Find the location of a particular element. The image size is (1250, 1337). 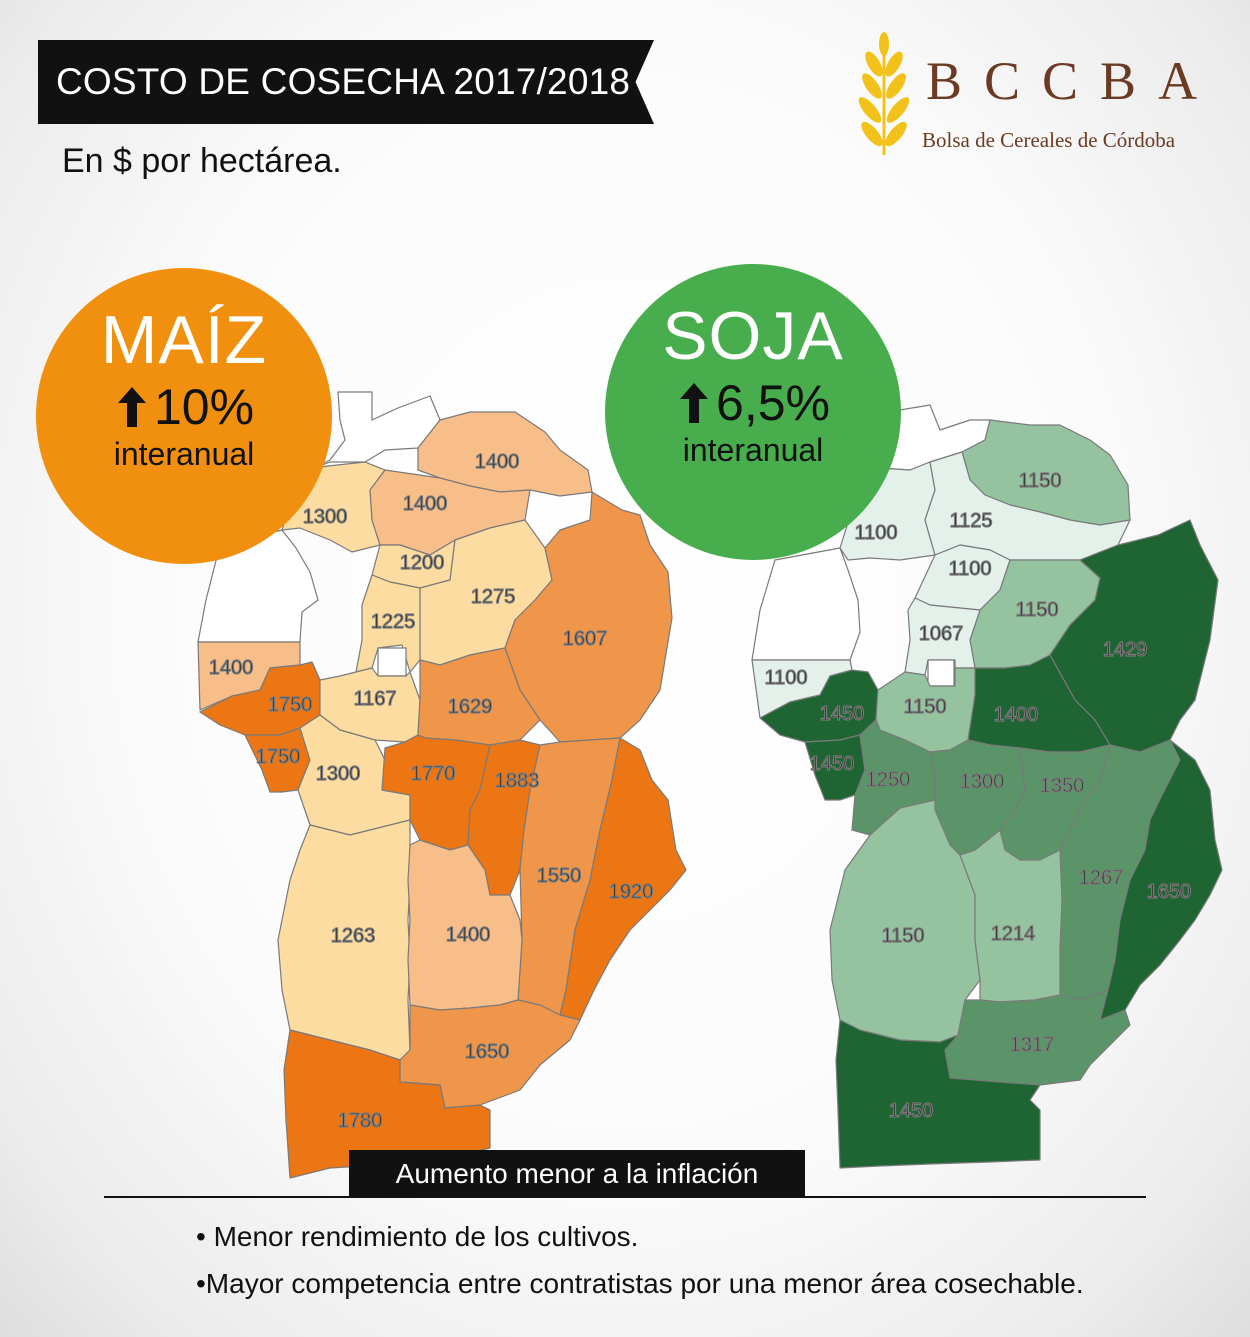

inflation-banner: Aumento menor a la inflación is located at coordinates (577, 1174).